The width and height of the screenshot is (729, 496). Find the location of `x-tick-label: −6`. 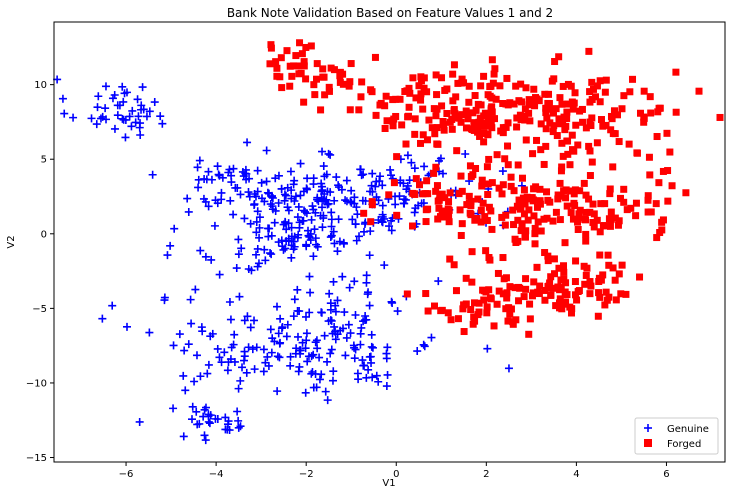

x-tick-label: −6 is located at coordinates (126, 474).